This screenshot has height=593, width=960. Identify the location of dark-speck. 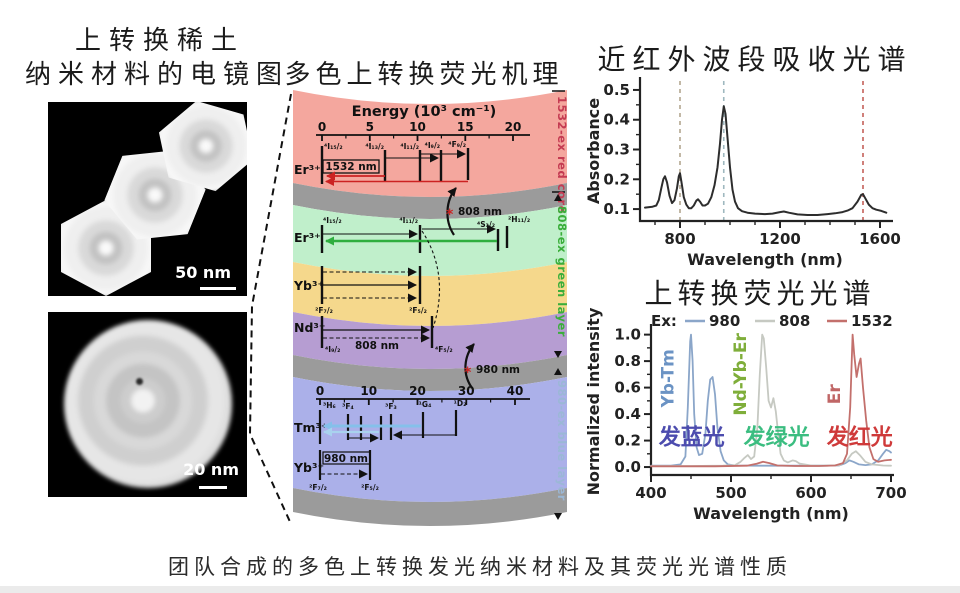
(139, 381).